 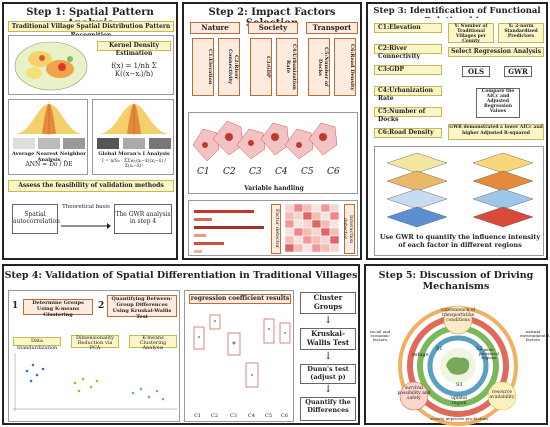 What do you see at coordinates (332, 28) in the screenshot?
I see `group-transport: Transport` at bounding box center [332, 28].